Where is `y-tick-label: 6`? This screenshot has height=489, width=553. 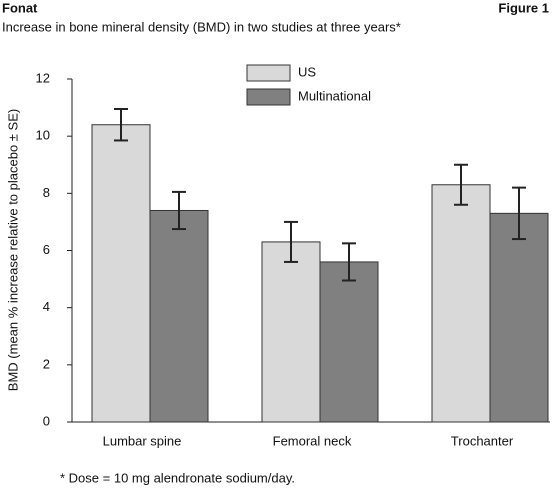
y-tick-label: 6 is located at coordinates (46, 249).